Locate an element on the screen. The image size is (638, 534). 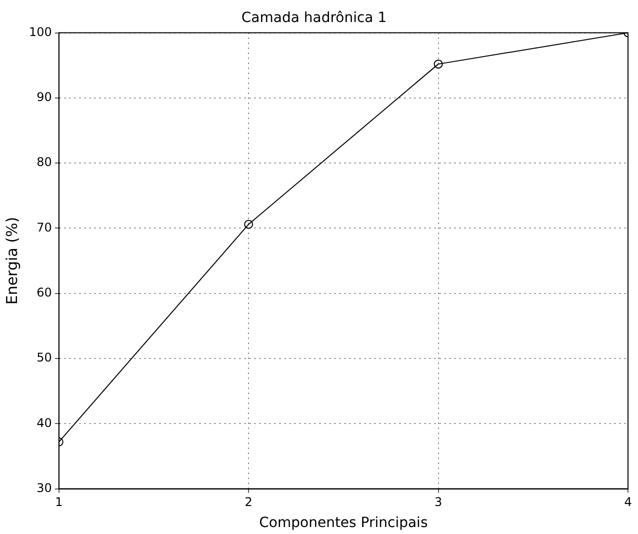
x-tick-label: 2 is located at coordinates (248, 502).